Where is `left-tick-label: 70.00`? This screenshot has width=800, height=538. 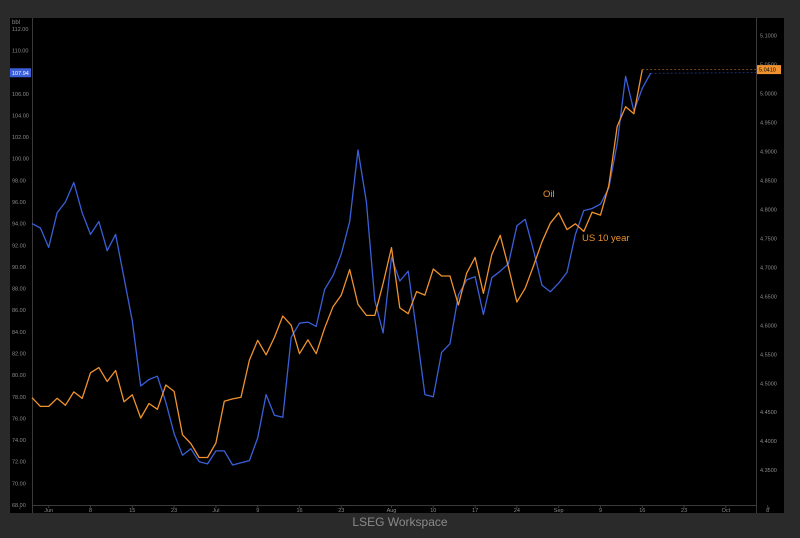
left-tick-label: 70.00 is located at coordinates (19, 484).